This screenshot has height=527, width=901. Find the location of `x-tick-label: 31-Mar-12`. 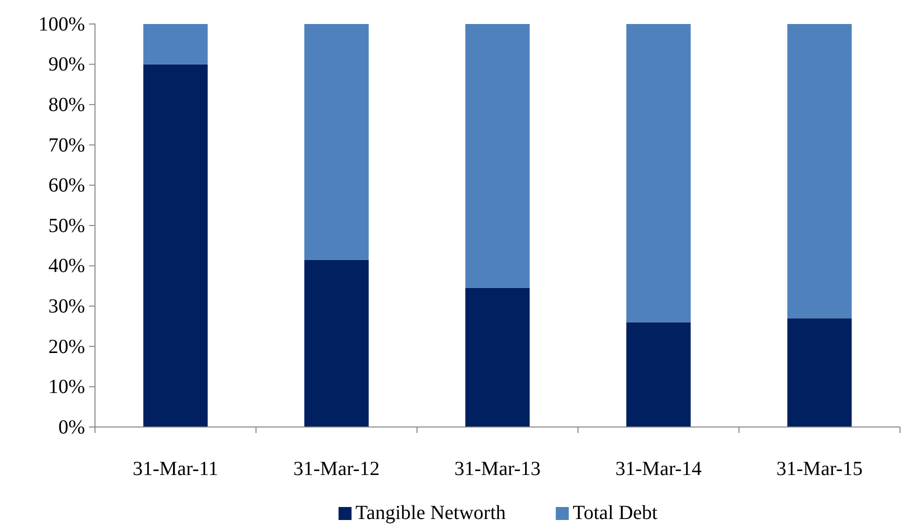

x-tick-label: 31-Mar-12 is located at coordinates (336, 469).